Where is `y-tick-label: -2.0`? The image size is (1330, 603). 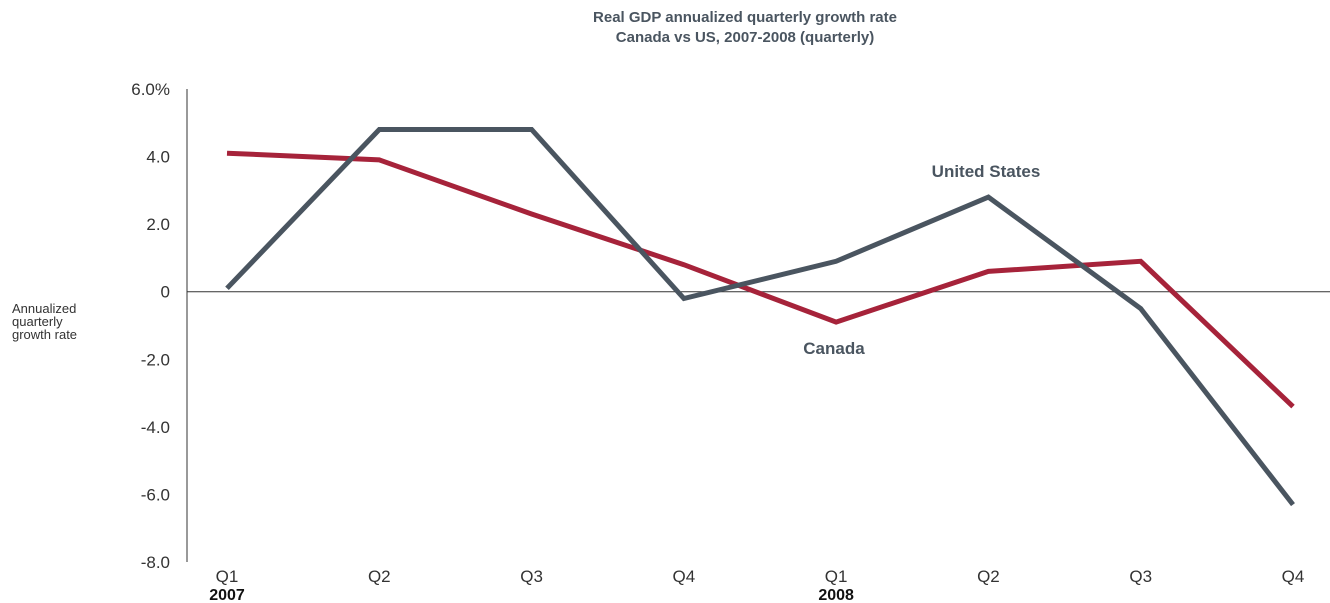
y-tick-label: -2.0 is located at coordinates (155, 359).